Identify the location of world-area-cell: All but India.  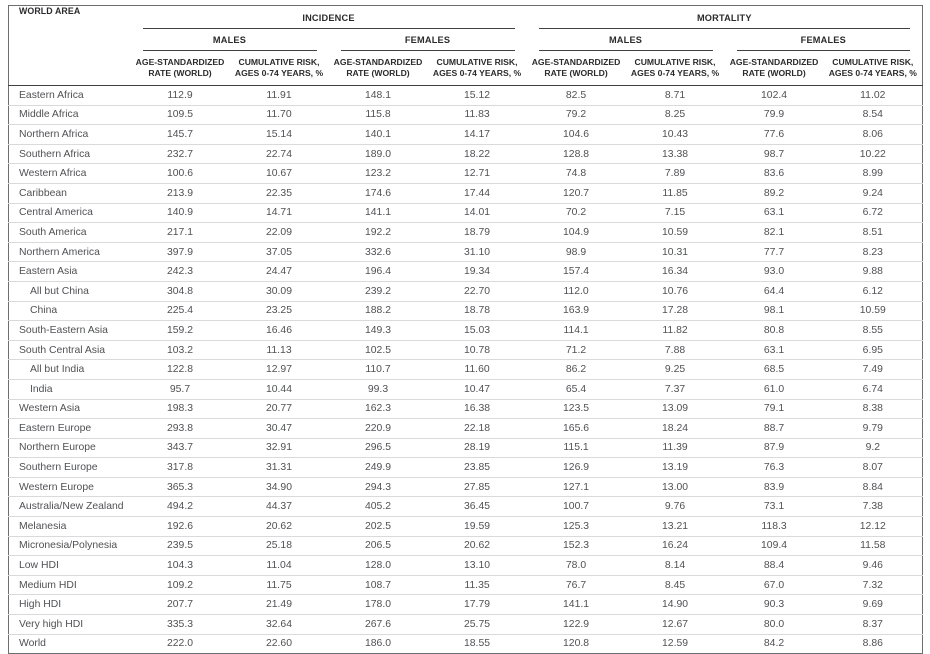
(69, 369).